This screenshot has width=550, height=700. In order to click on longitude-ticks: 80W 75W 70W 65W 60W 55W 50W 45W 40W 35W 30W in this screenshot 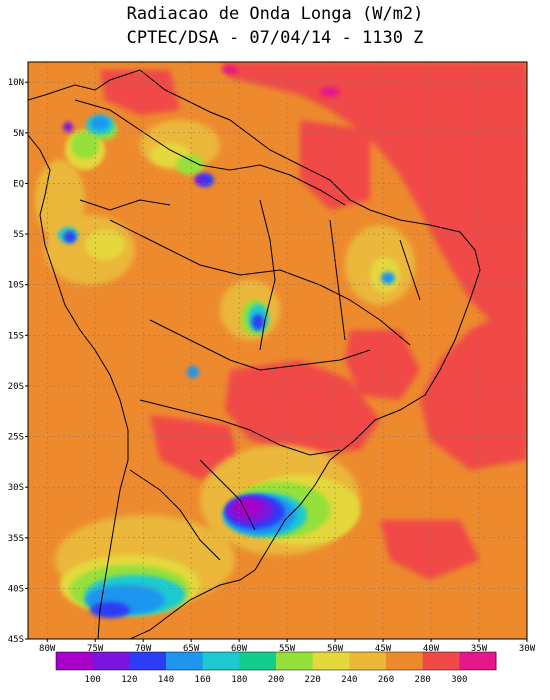, I will do `click(287, 646)`.